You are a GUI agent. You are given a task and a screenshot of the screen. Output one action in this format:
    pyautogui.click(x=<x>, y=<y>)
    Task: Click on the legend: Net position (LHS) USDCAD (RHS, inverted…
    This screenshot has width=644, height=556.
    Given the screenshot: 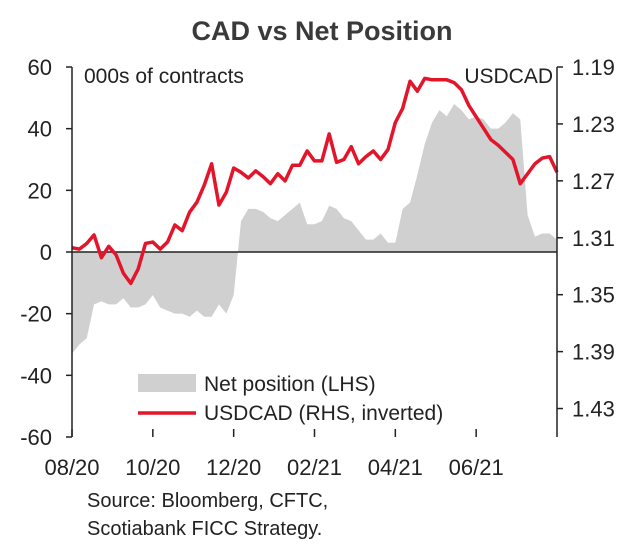 What is the action you would take?
    pyautogui.click(x=290, y=399)
    